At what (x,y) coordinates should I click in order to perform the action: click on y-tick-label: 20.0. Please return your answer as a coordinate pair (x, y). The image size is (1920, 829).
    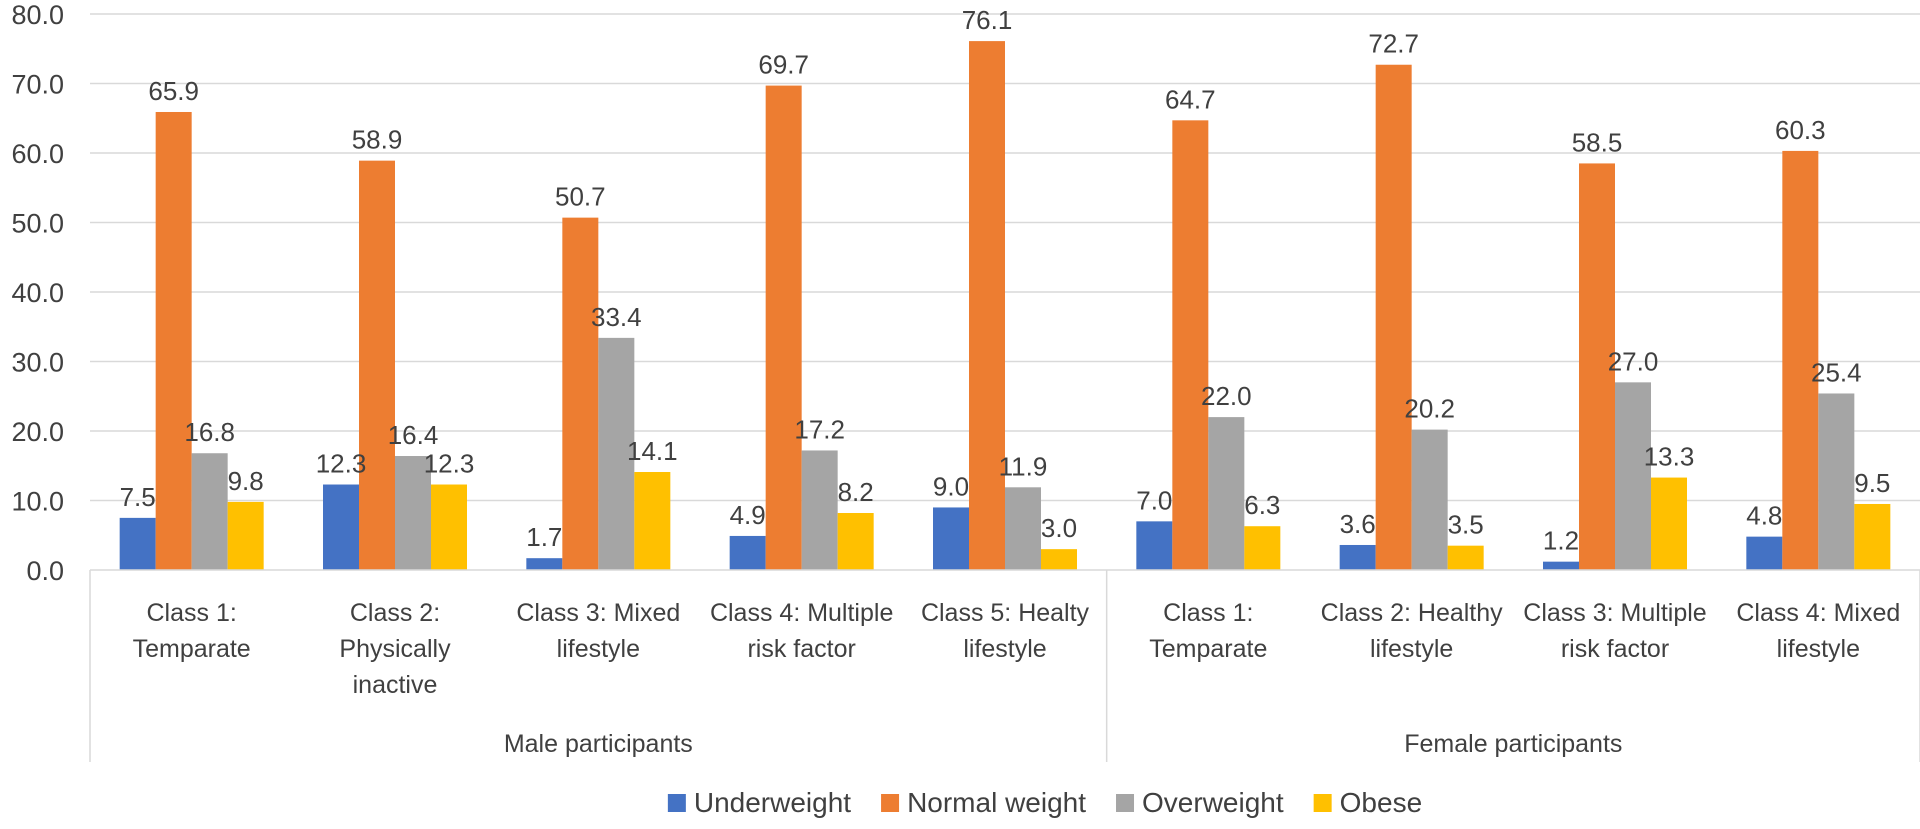
    Looking at the image, I should click on (37, 432).